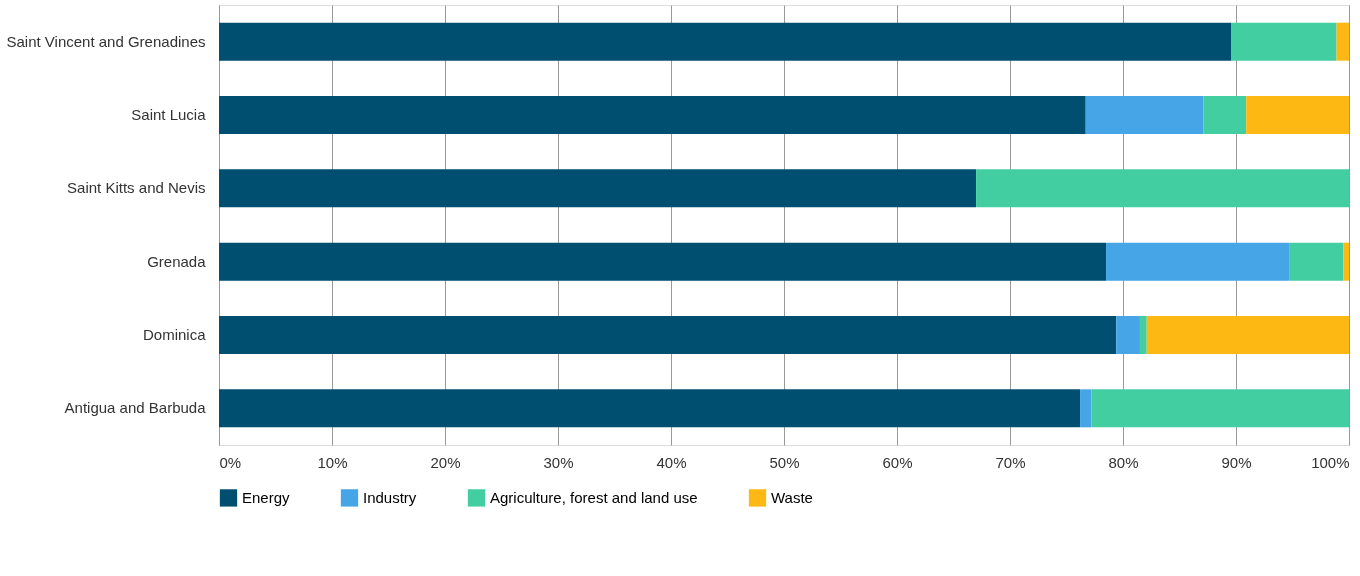  Describe the element at coordinates (106, 41) in the screenshot. I see `y-tick-label: Saint Vincent and Grenadines` at that location.